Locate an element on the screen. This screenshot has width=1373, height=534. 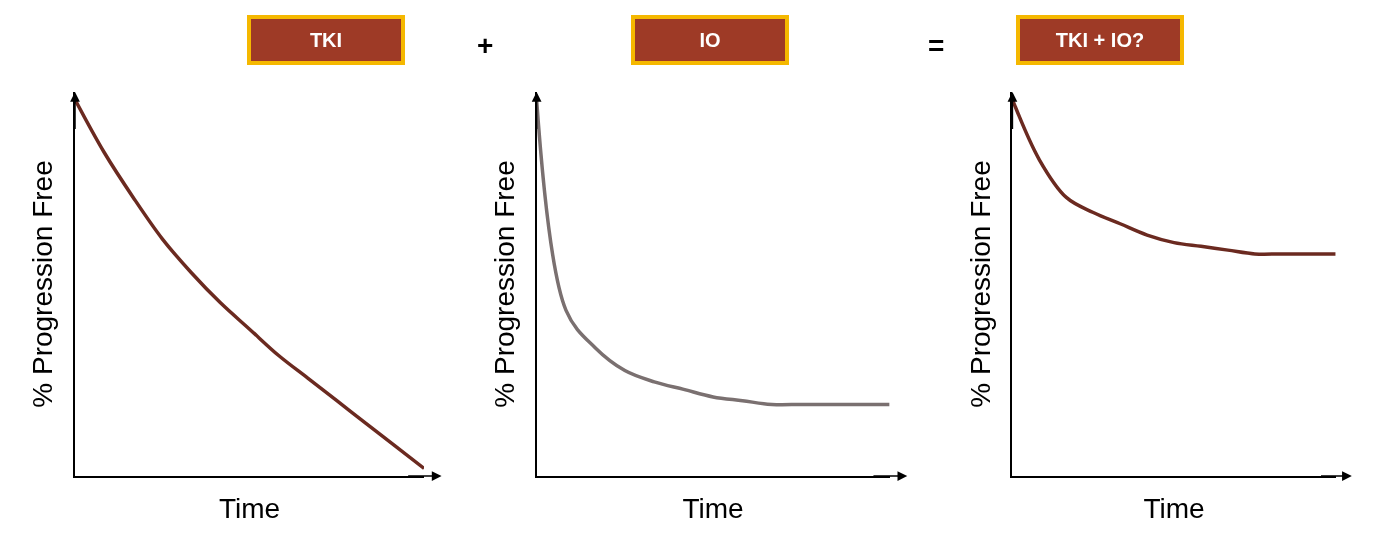
chart-title: IO is located at coordinates (710, 40).